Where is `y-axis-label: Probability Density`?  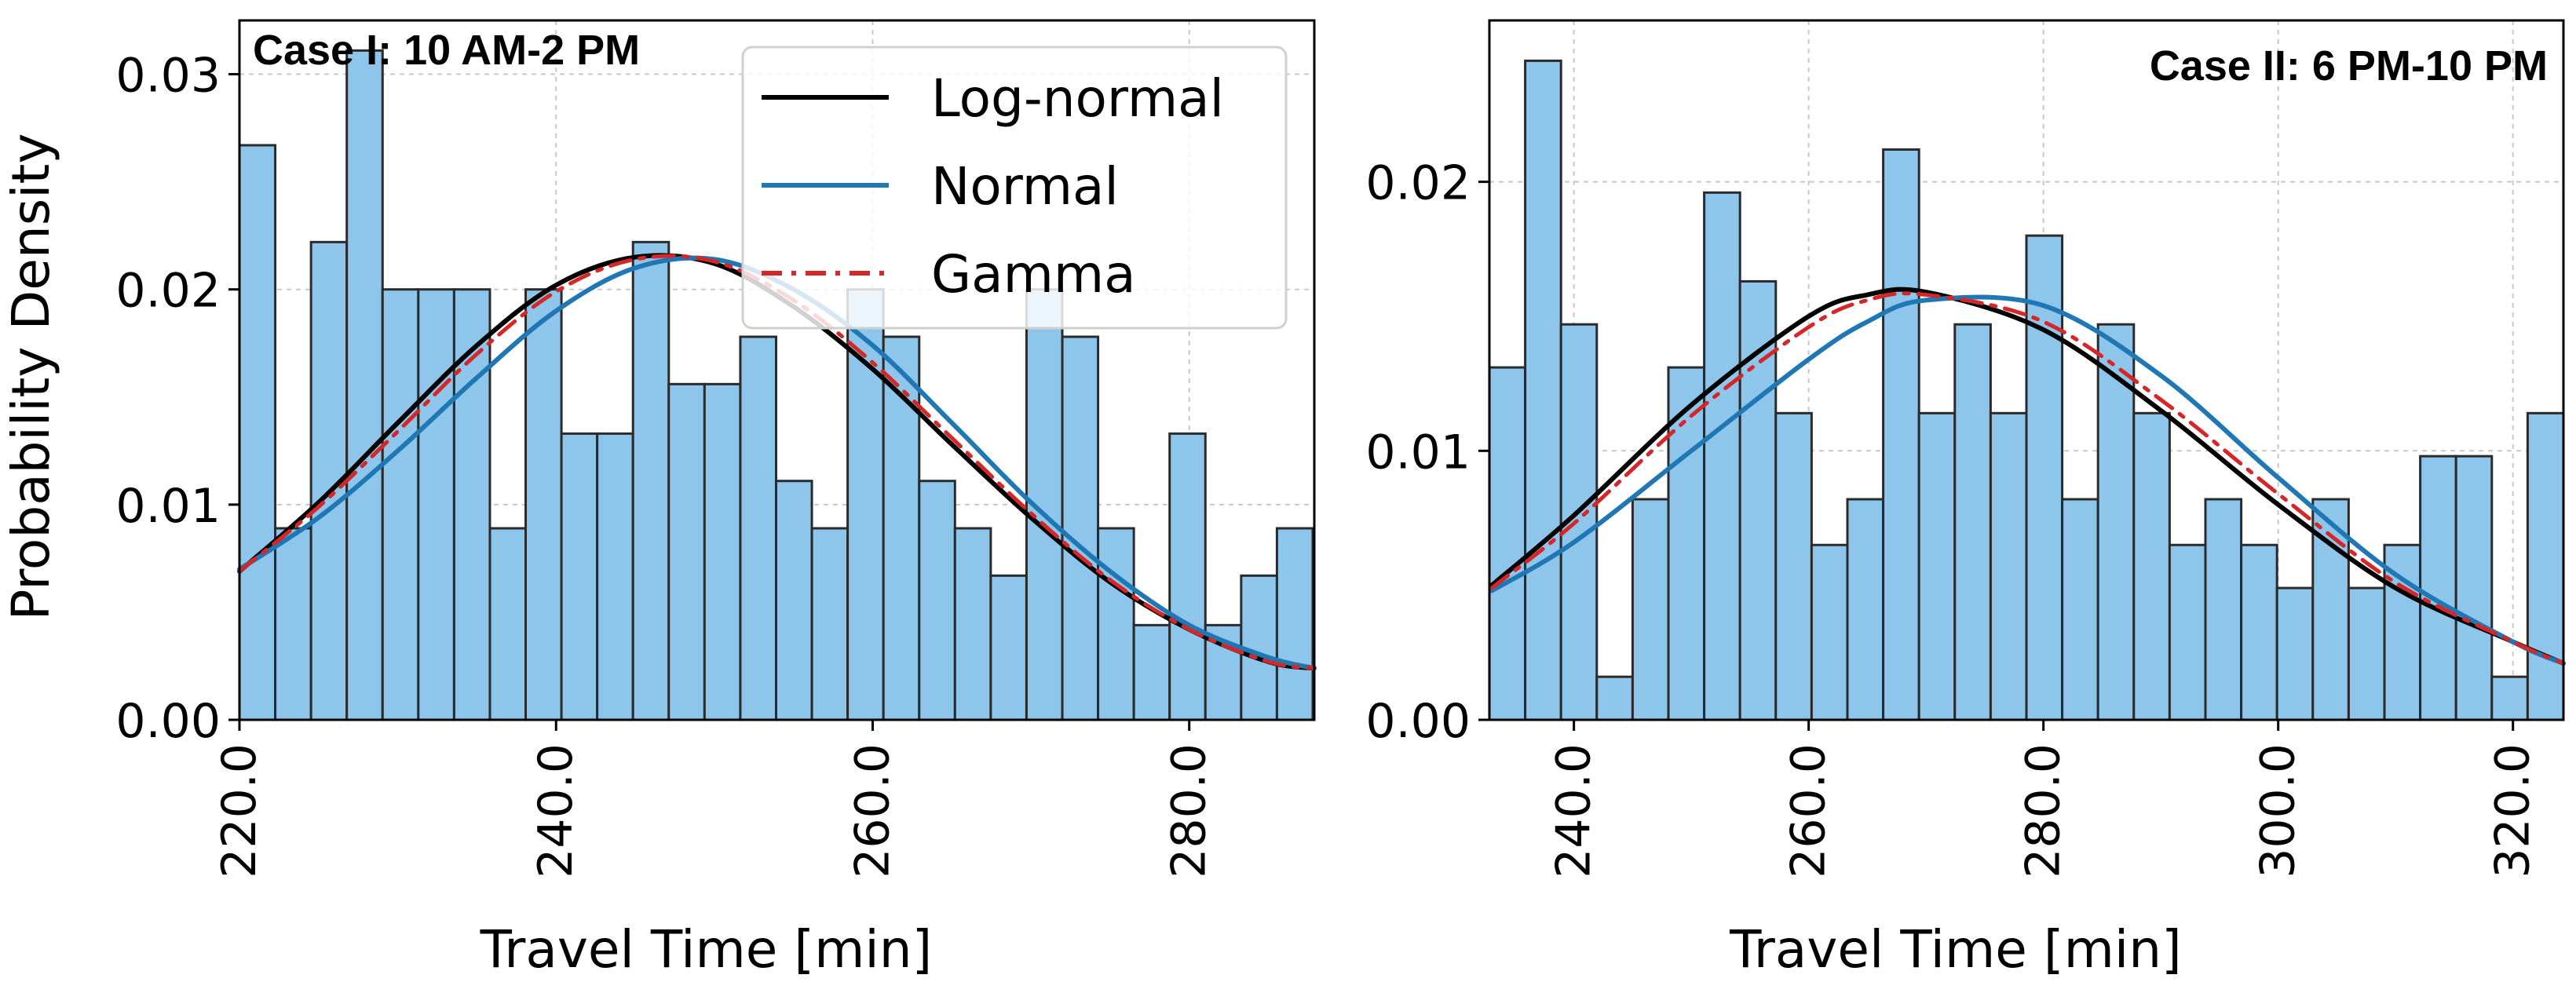 y-axis-label: Probability Density is located at coordinates (31, 377).